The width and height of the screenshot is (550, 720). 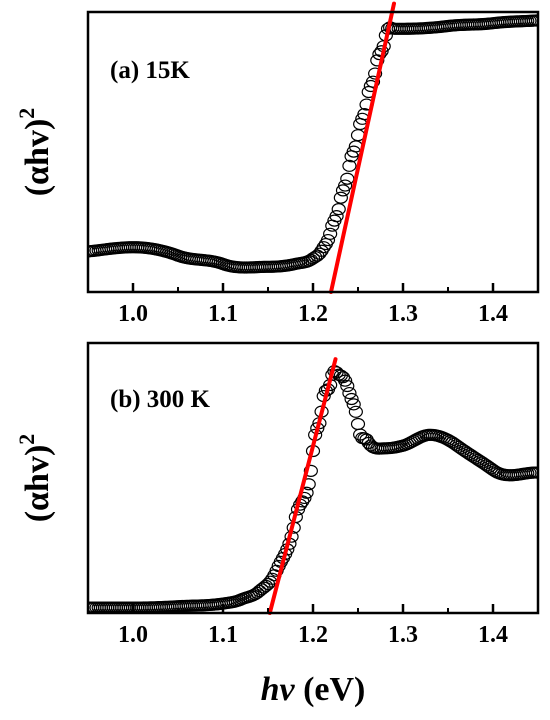 I want to click on panel-label: (a) 15K, so click(x=150, y=70).